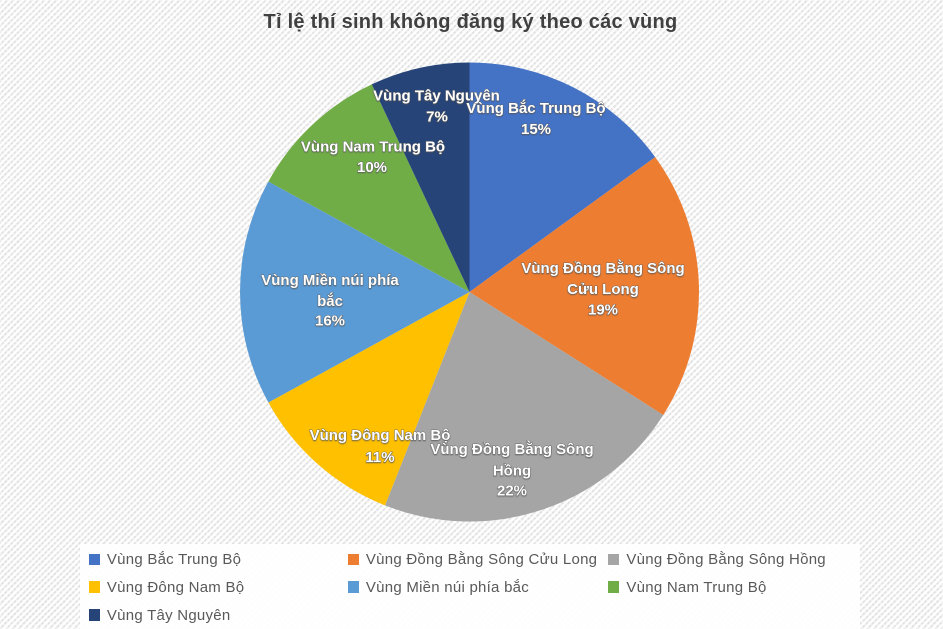 This screenshot has width=943, height=629. I want to click on svg-text: 11%, so click(379, 457).